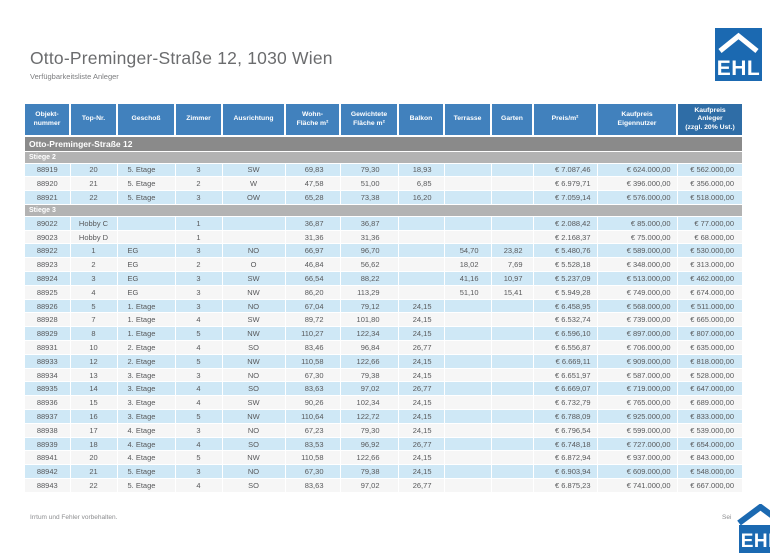 The height and width of the screenshot is (557, 770). What do you see at coordinates (637, 251) in the screenshot?
I see `cell: € 589.000,00` at bounding box center [637, 251].